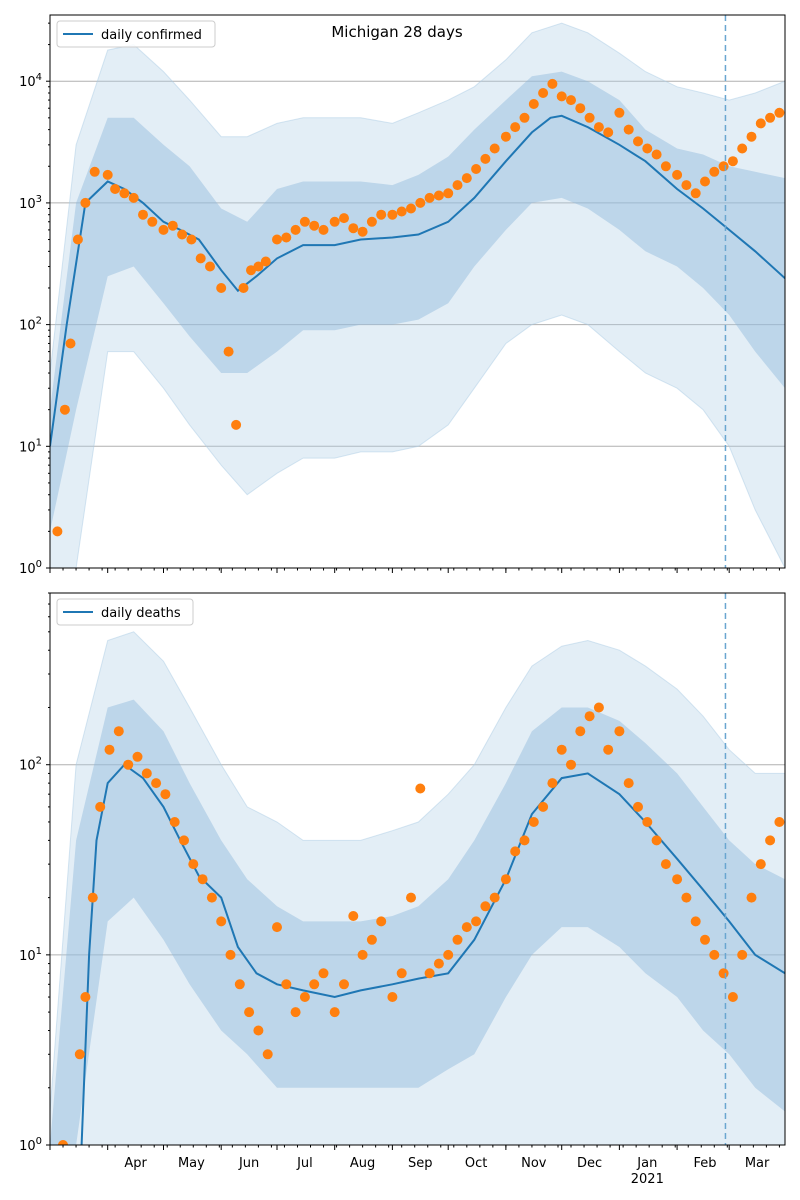  Describe the element at coordinates (414, 570) in the screenshot. I see `confirmed-x-ticks` at that location.